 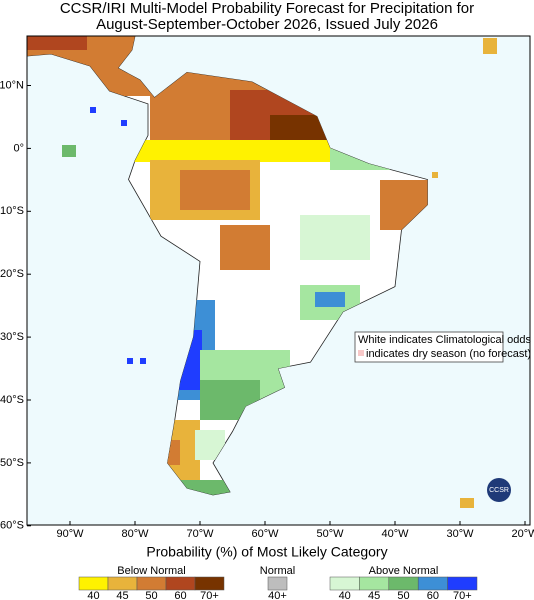 I want to click on logo-text: CCSR, so click(x=499, y=490).